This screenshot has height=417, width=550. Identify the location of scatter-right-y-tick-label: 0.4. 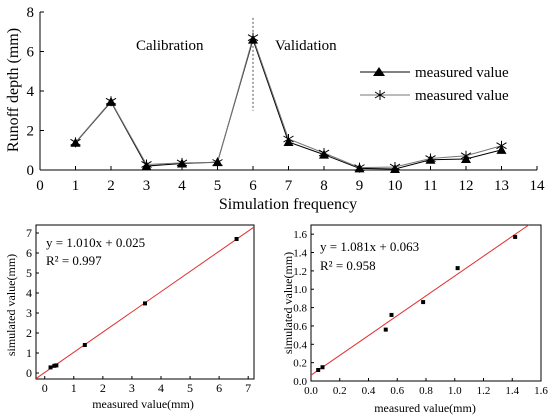
(300, 345).